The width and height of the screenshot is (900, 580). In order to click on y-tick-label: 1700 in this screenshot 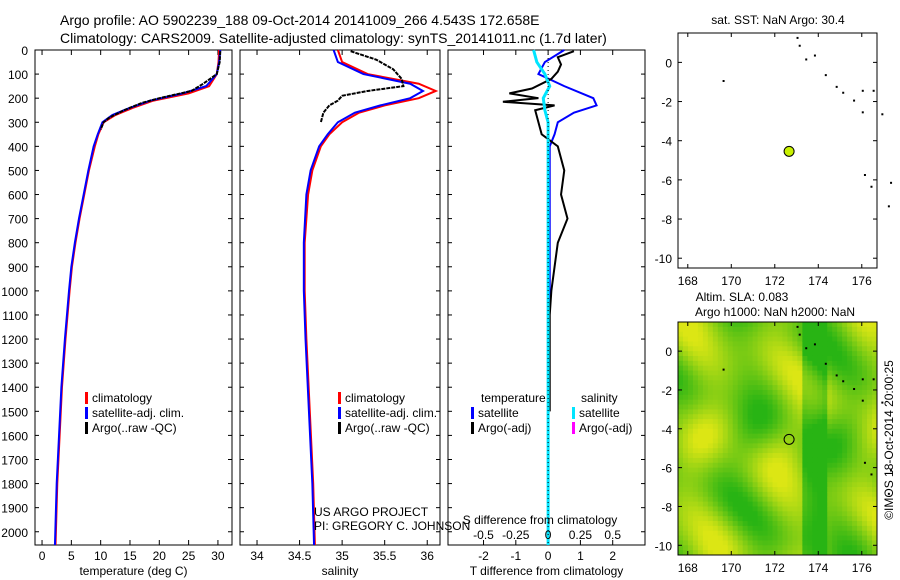, I will do `click(14, 460)`.